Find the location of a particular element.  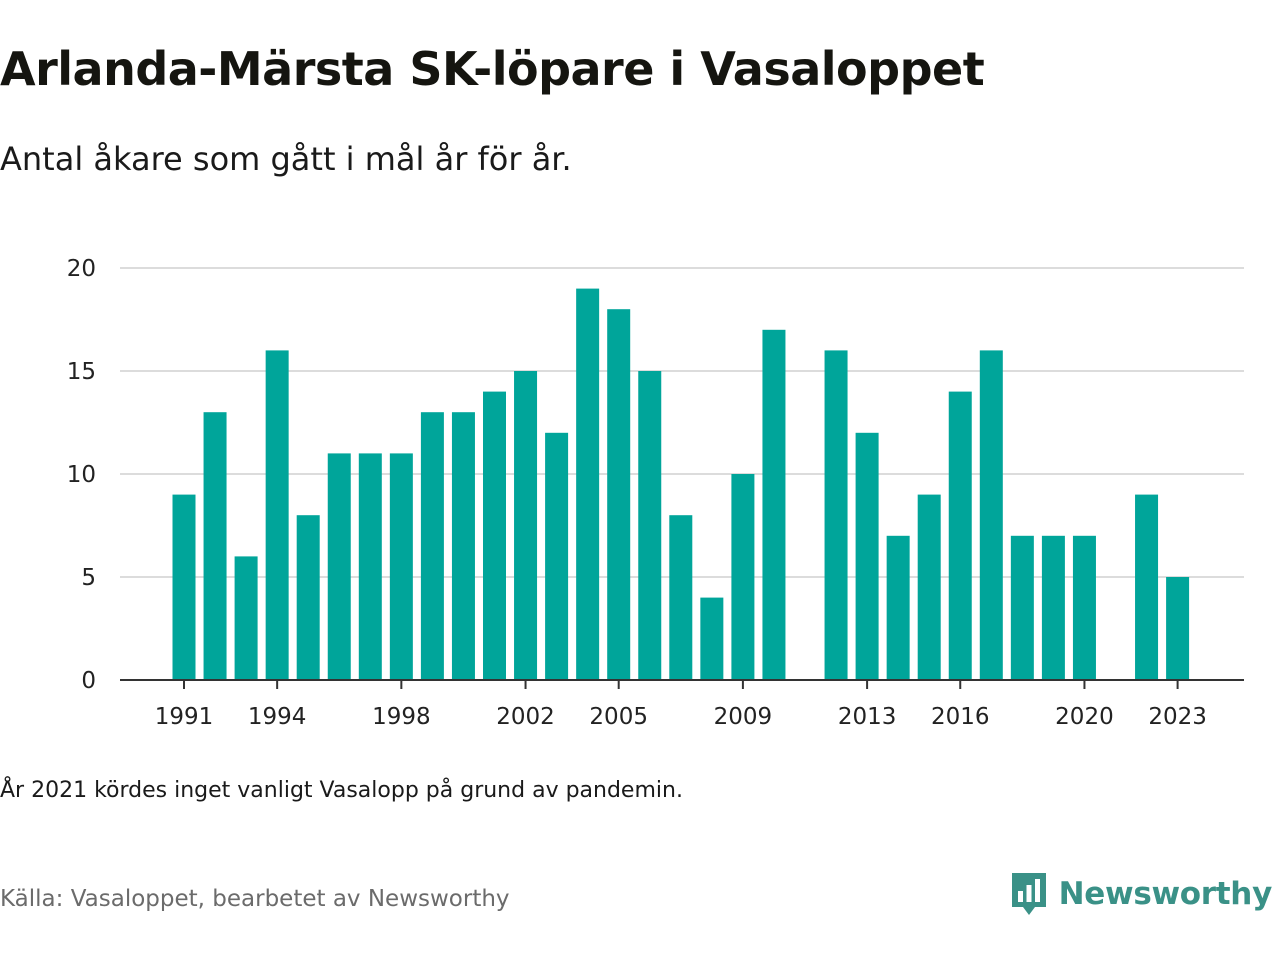

bar-1996 is located at coordinates (339, 566).